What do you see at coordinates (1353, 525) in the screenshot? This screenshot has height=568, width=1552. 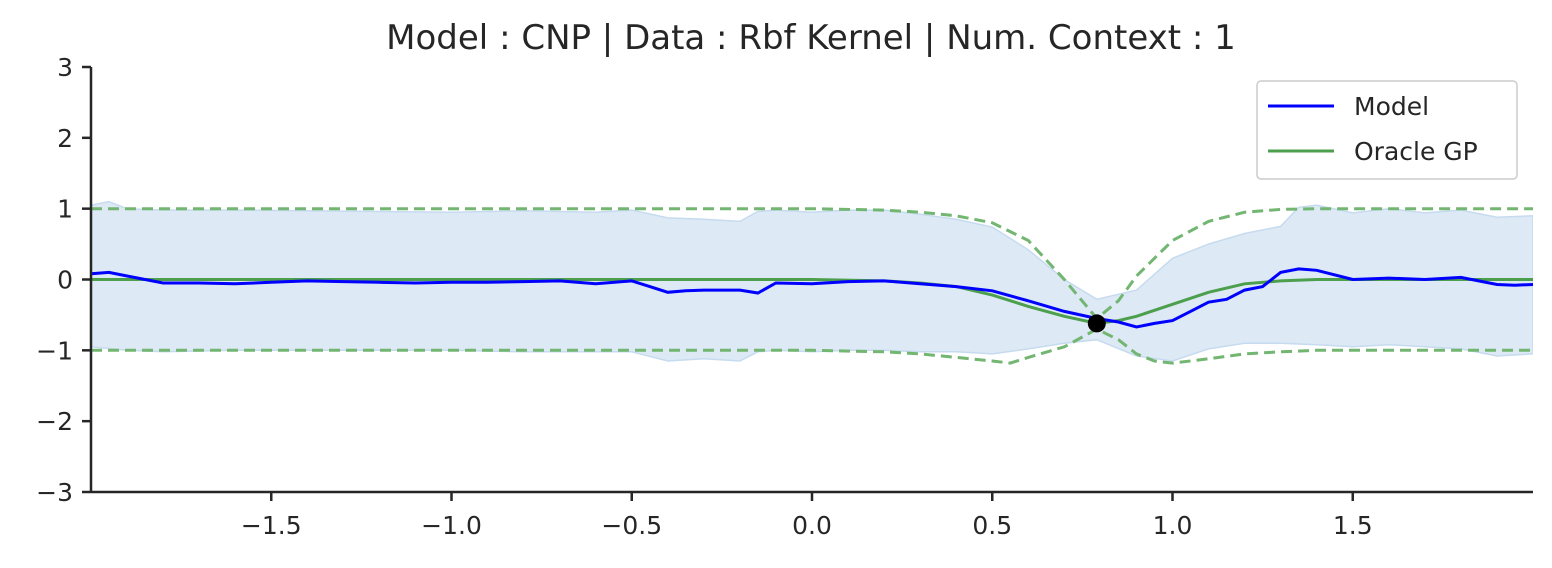 I see `x-tick-label-6: 1.5` at bounding box center [1353, 525].